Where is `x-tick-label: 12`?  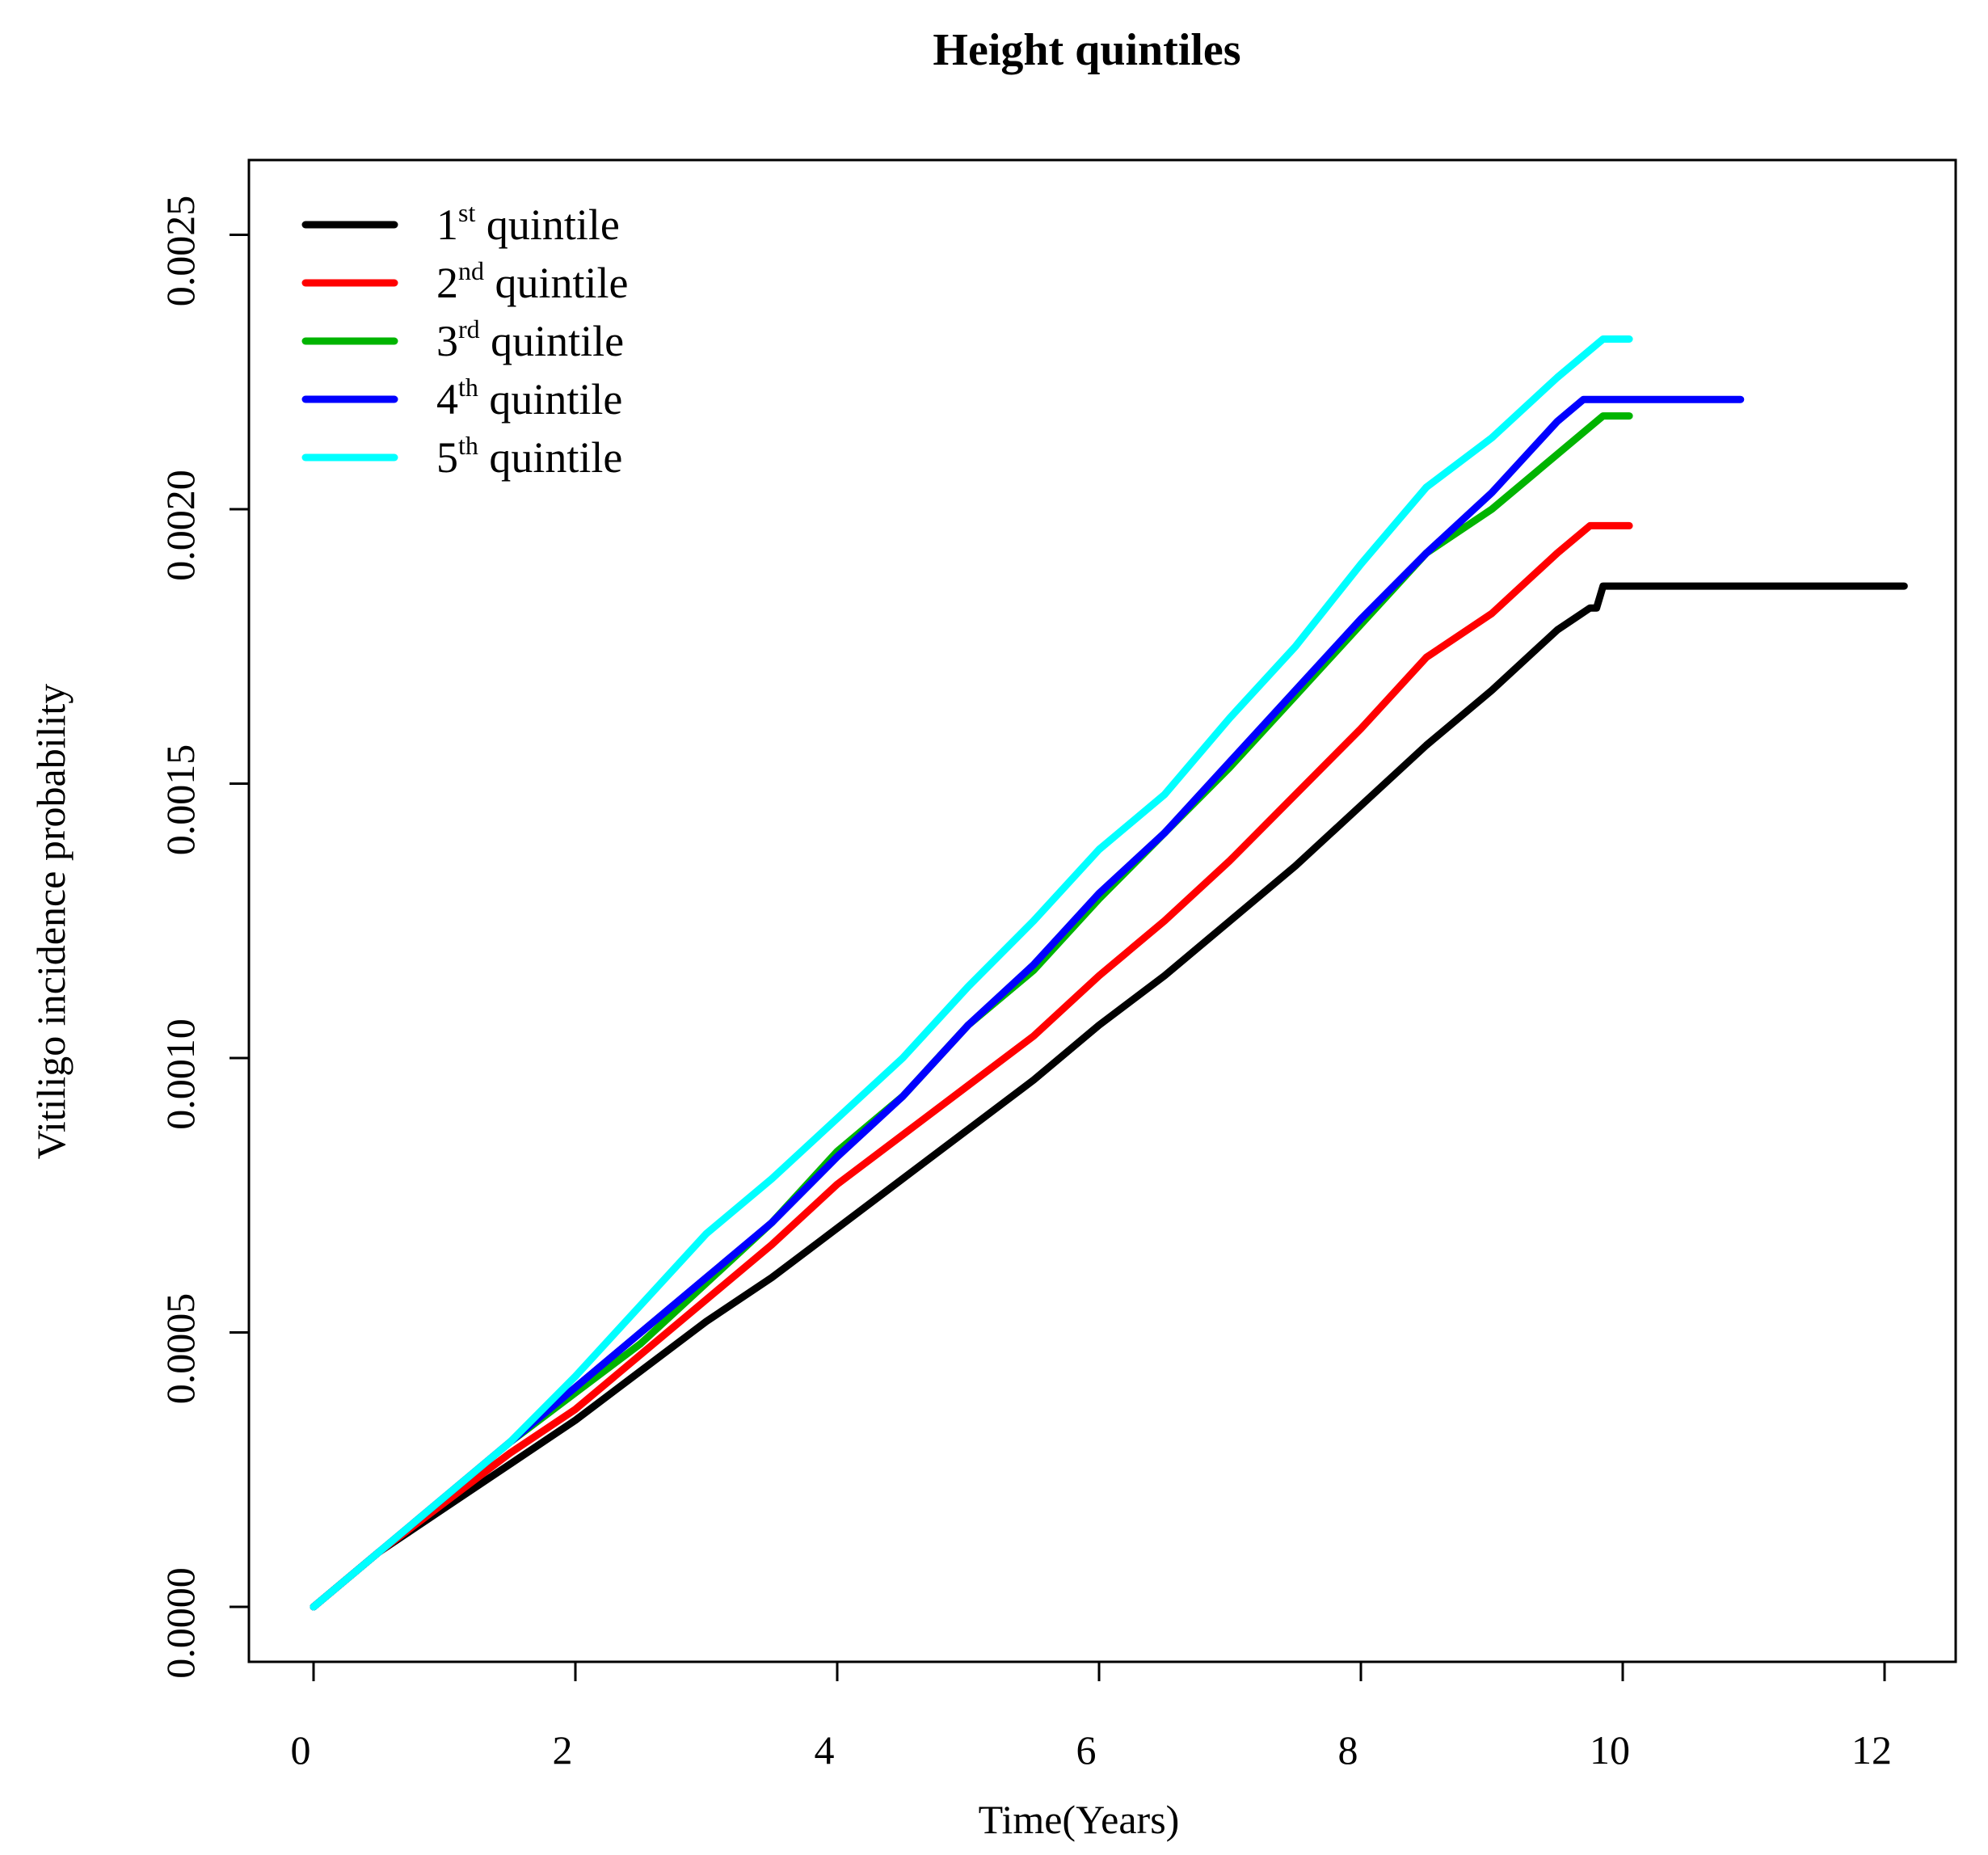
x-tick-label: 12 is located at coordinates (1871, 1750).